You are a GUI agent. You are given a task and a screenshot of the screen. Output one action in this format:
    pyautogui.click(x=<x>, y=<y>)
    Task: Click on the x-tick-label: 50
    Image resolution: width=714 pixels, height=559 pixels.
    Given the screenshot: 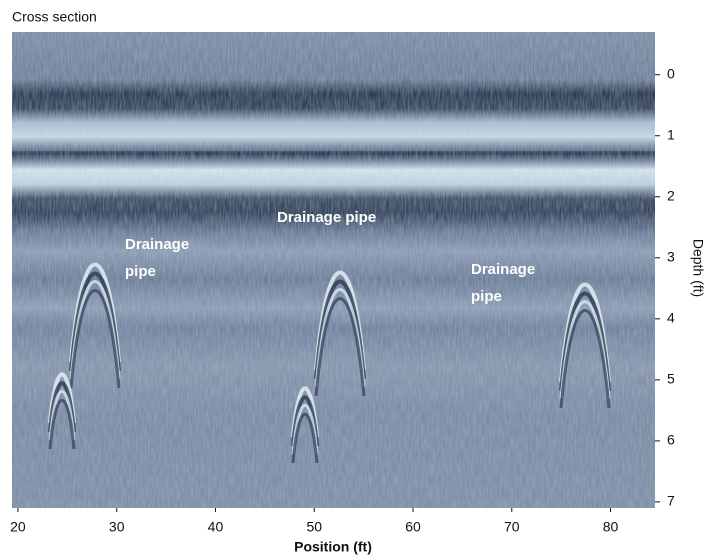 What is the action you would take?
    pyautogui.click(x=314, y=527)
    